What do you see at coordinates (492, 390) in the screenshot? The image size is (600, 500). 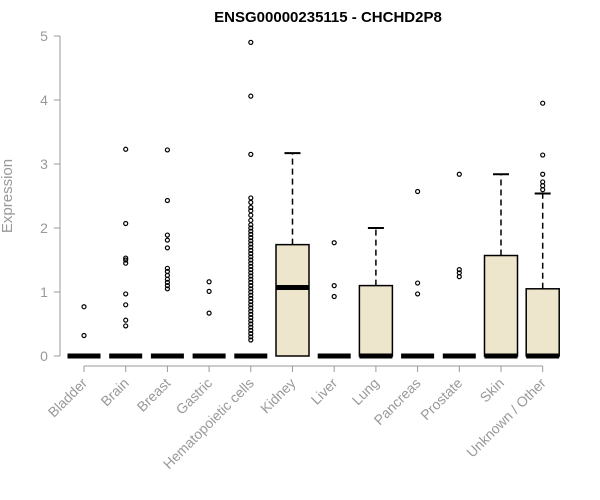 I see `x-tick-label: Skin` at bounding box center [492, 390].